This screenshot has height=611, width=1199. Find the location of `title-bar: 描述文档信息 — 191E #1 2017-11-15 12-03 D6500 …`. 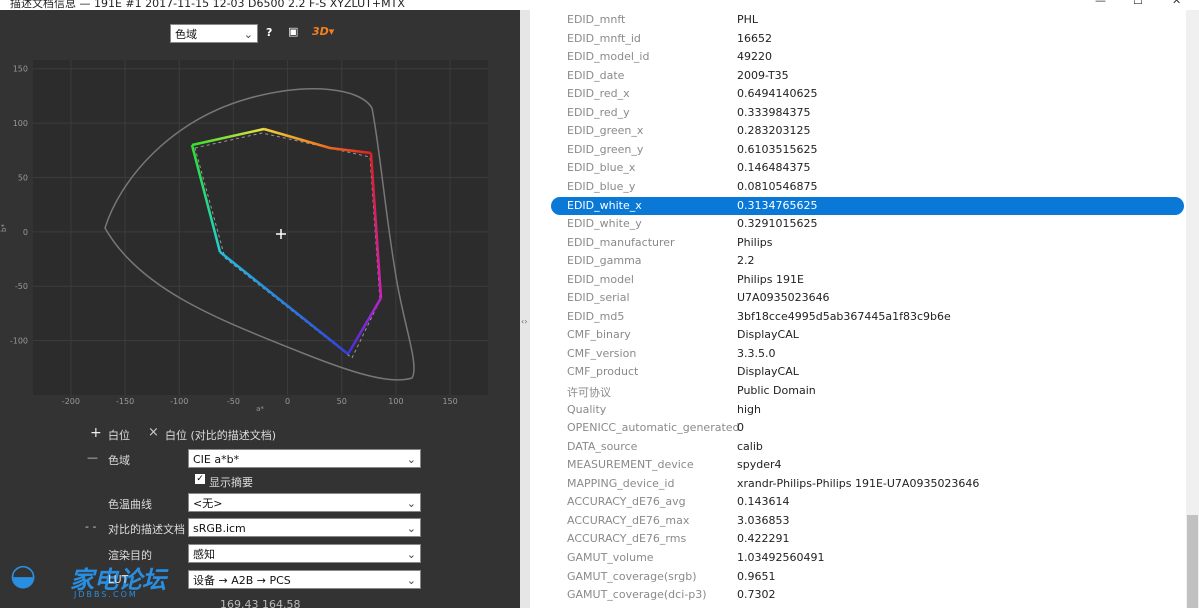

title-bar: 描述文档信息 — 191E #1 2017-11-15 12-03 D6500 … is located at coordinates (599, 5).